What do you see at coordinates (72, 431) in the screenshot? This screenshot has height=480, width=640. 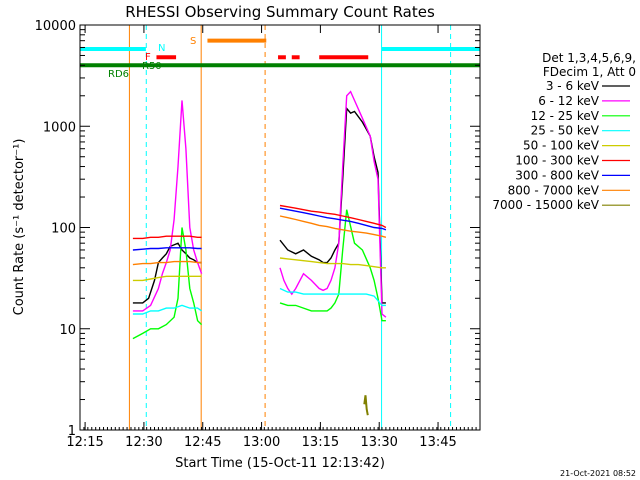 I see `y-tick-label: 1` at bounding box center [72, 431].